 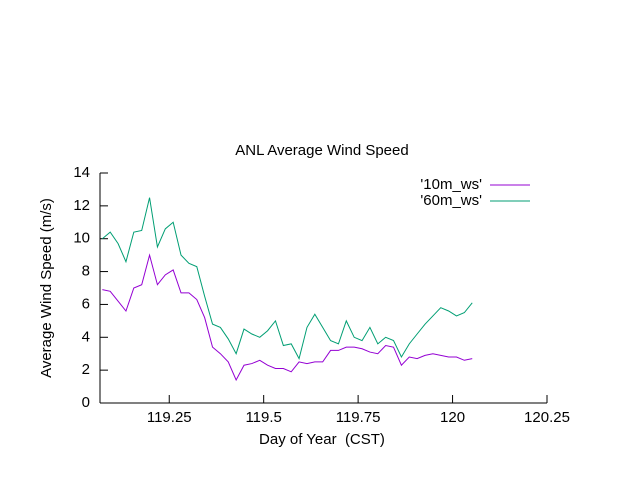 I want to click on x-axis-label: Day of Year (CST), so click(x=322, y=439).